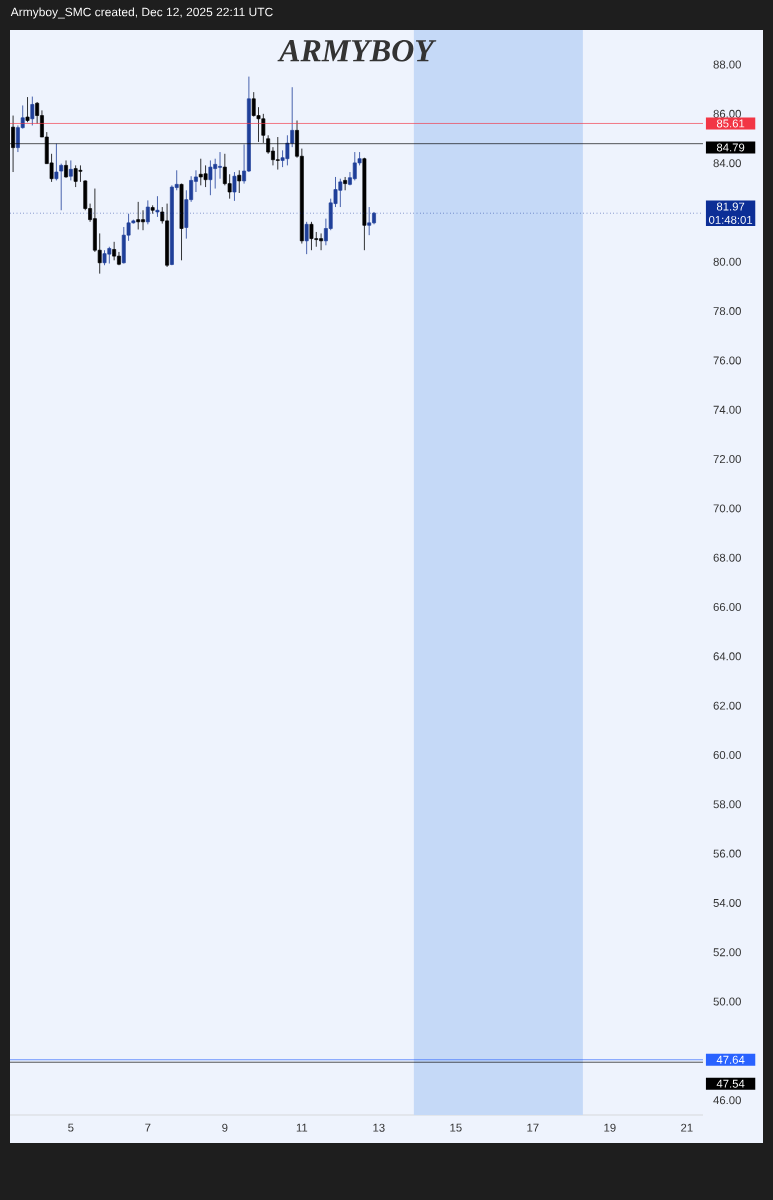 This screenshot has width=773, height=1200. What do you see at coordinates (727, 459) in the screenshot?
I see `y-tick-label: 72.00` at bounding box center [727, 459].